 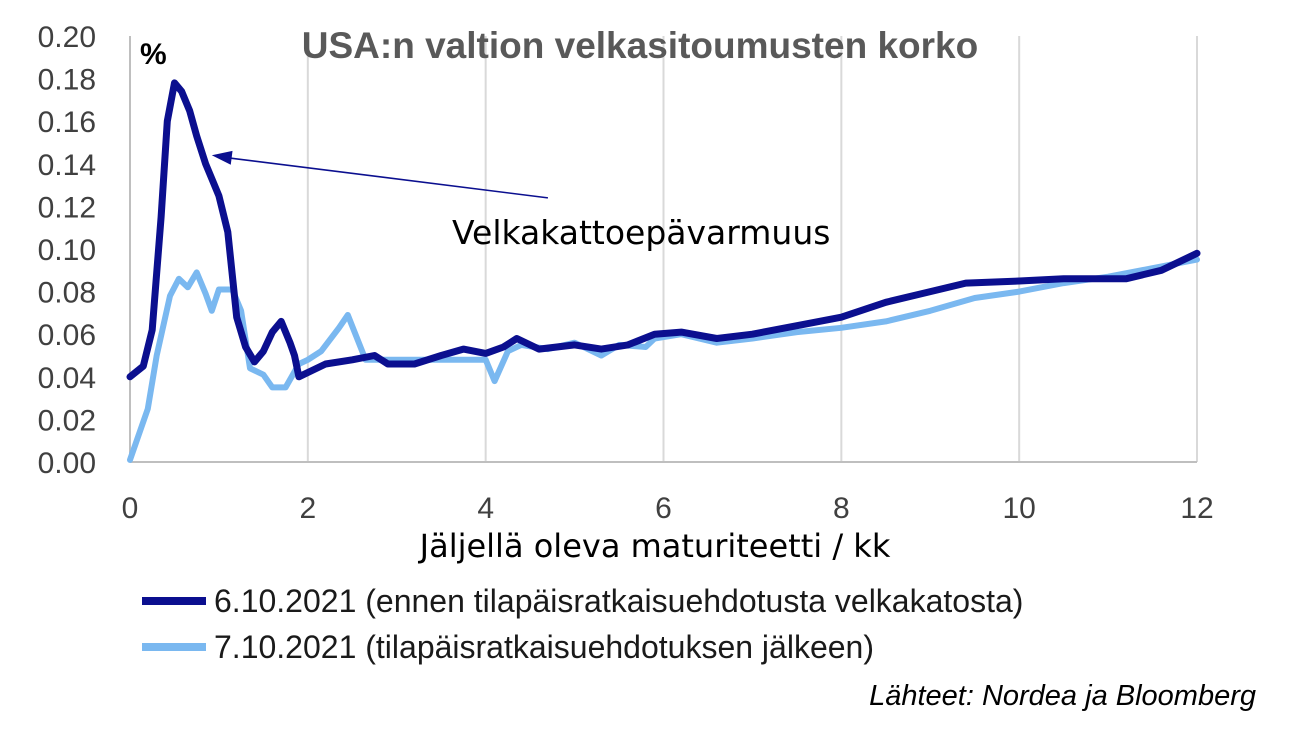 I want to click on y-tick-label: 0.00, so click(x=67, y=463).